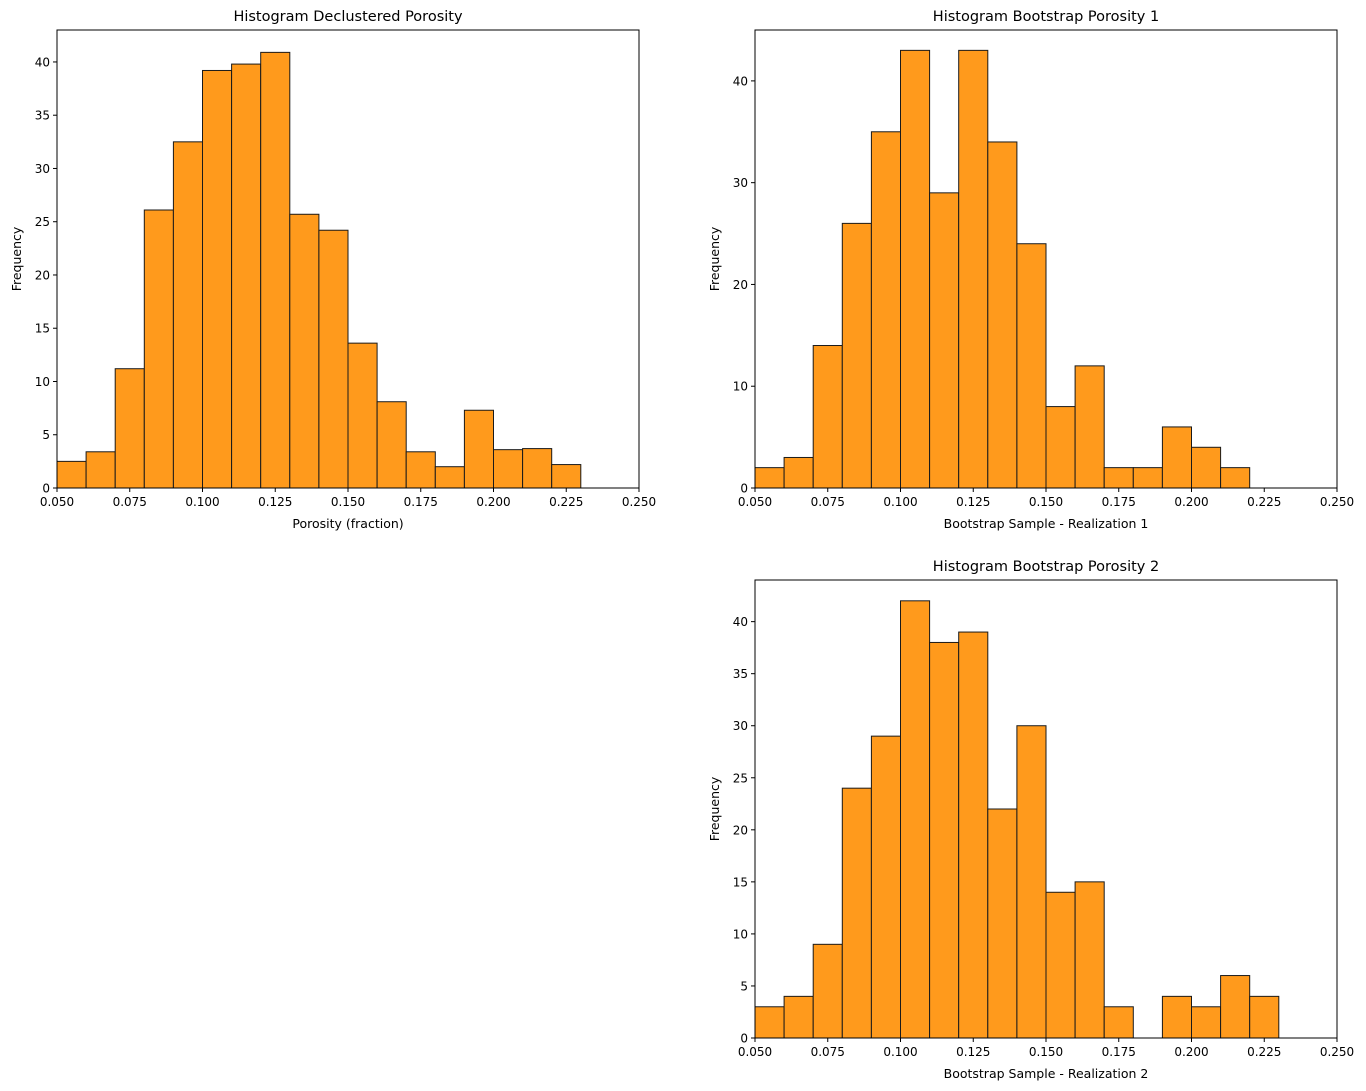  I want to click on x-axis-label: Porosity (fraction), so click(347, 523).